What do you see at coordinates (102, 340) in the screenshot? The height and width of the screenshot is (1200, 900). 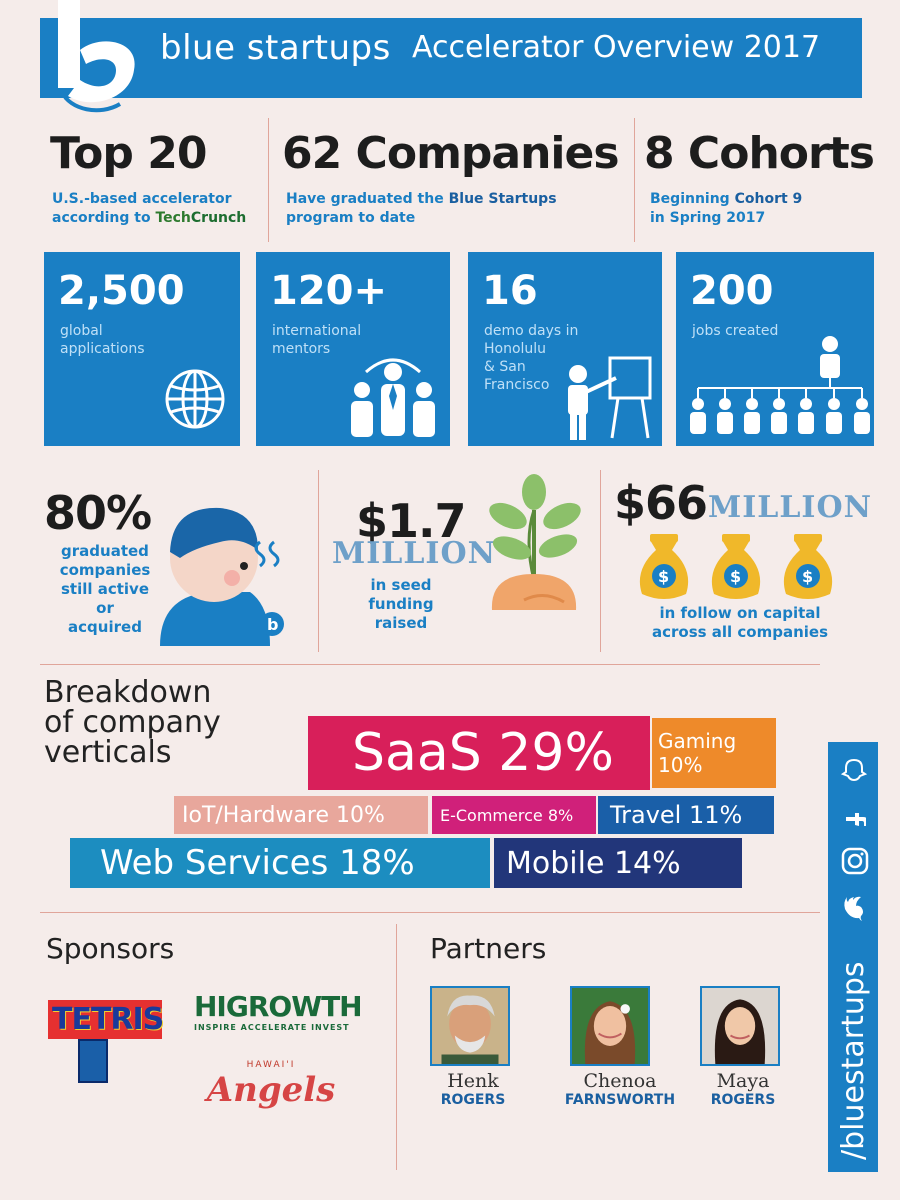 I see `tile-label: global applications` at bounding box center [102, 340].